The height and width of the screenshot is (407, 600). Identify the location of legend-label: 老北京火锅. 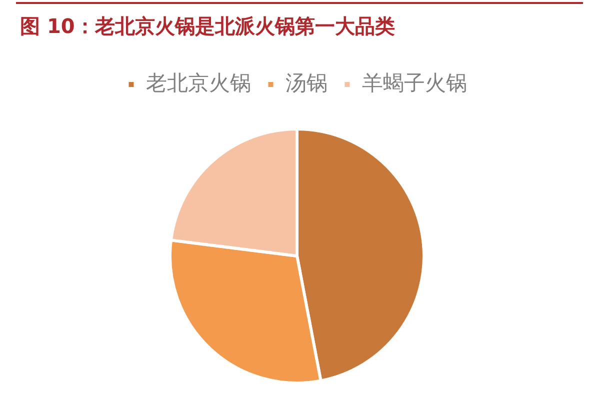
(198, 82).